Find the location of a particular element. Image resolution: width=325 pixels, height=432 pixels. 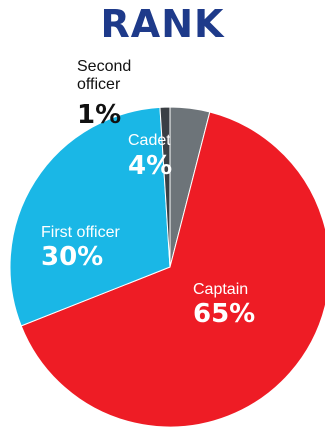

slice-name-first-officer: First officer is located at coordinates (81, 232).